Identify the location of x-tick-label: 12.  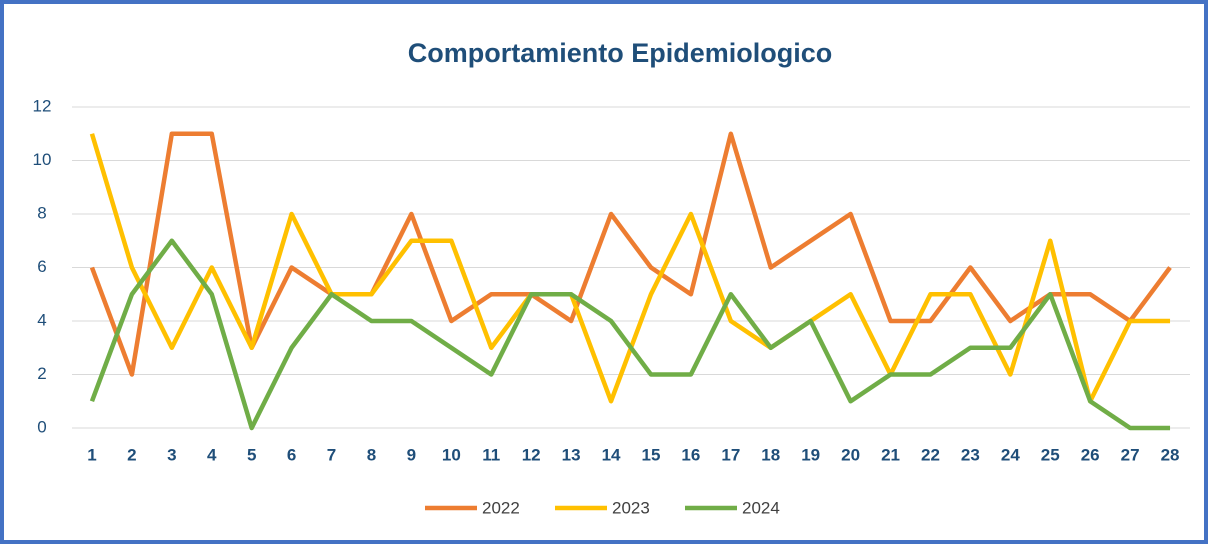
(531, 454).